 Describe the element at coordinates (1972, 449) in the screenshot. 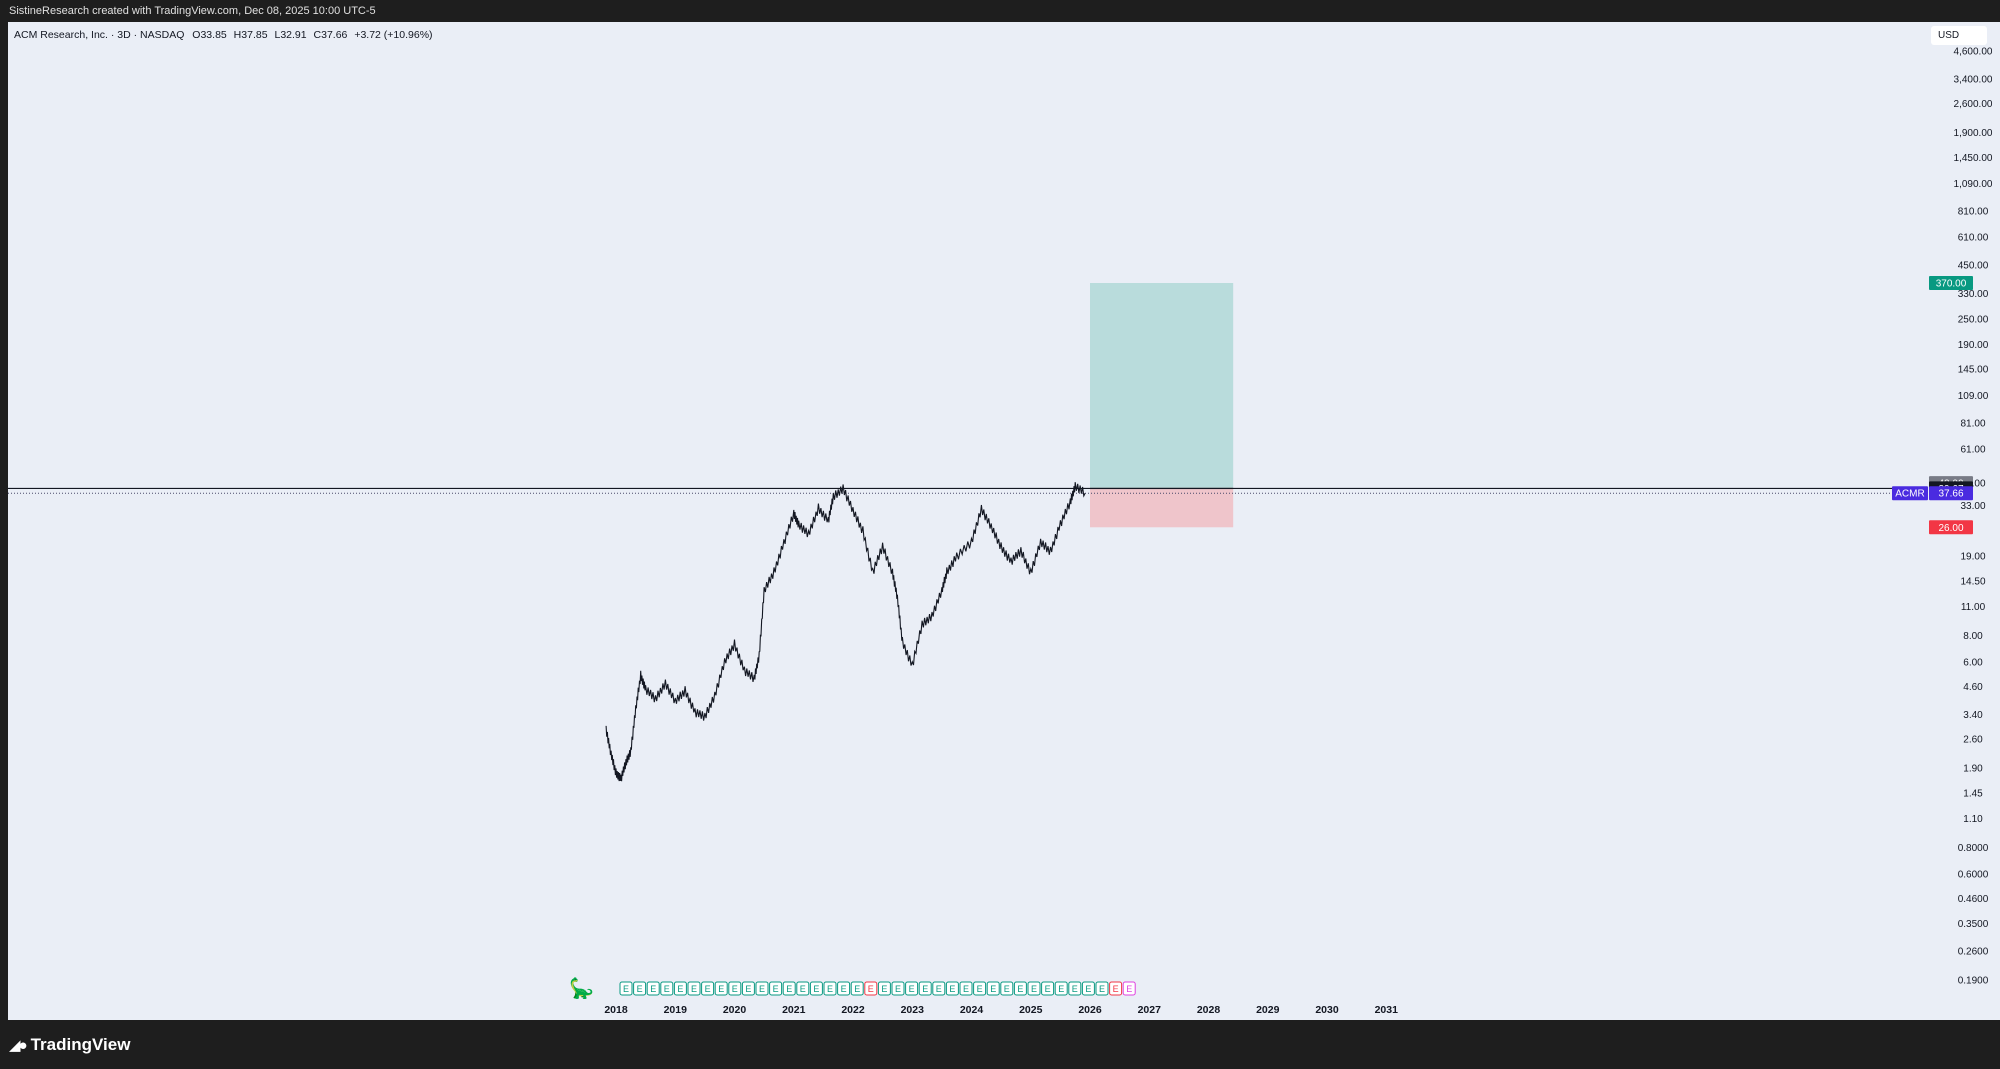

I see `y-tick-label: 61.00` at that location.